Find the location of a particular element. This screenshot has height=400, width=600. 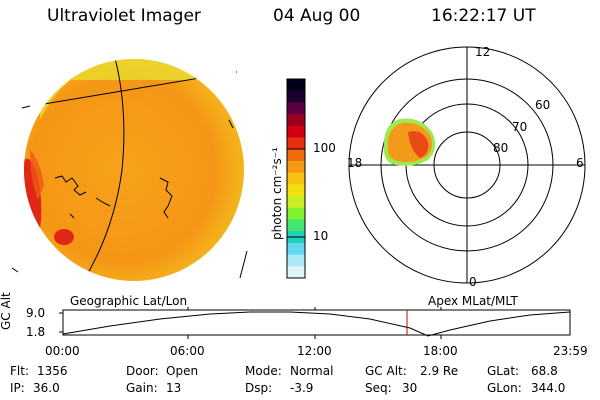

time-tick-1800: 18:00 is located at coordinates (440, 351).